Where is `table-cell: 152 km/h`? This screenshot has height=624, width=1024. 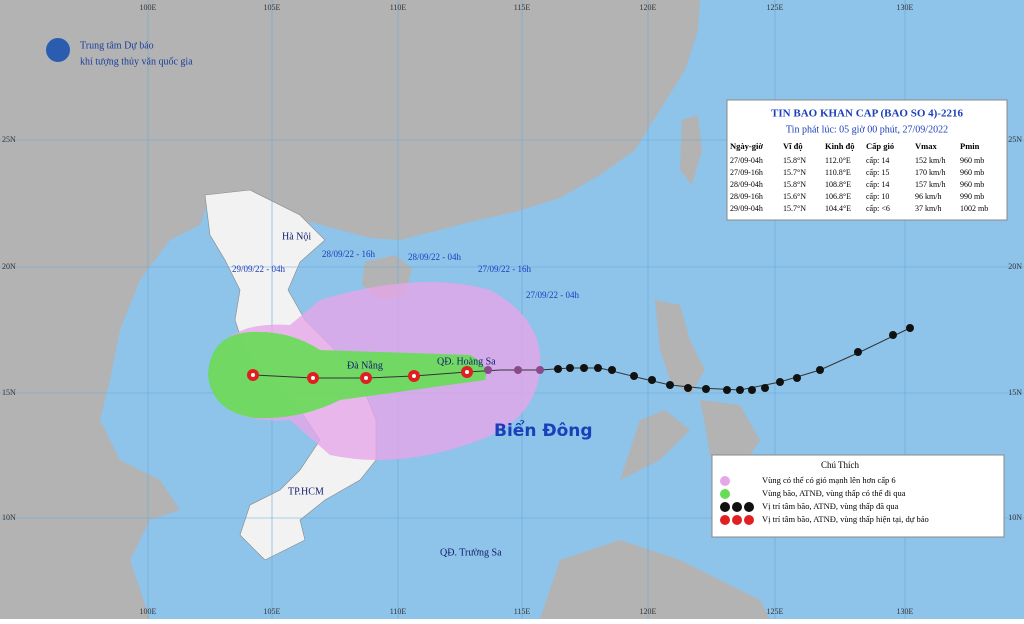
table-cell: 152 km/h is located at coordinates (930, 160).